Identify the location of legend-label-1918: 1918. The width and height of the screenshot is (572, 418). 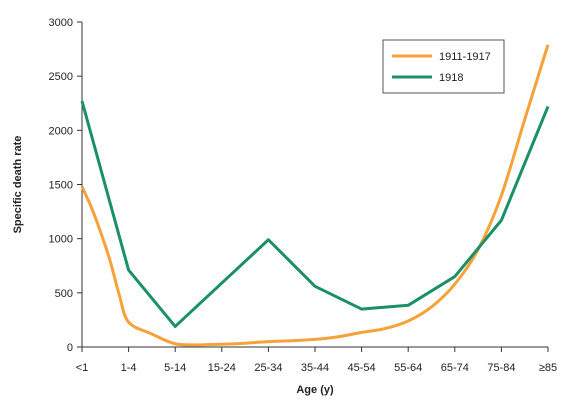
(451, 78).